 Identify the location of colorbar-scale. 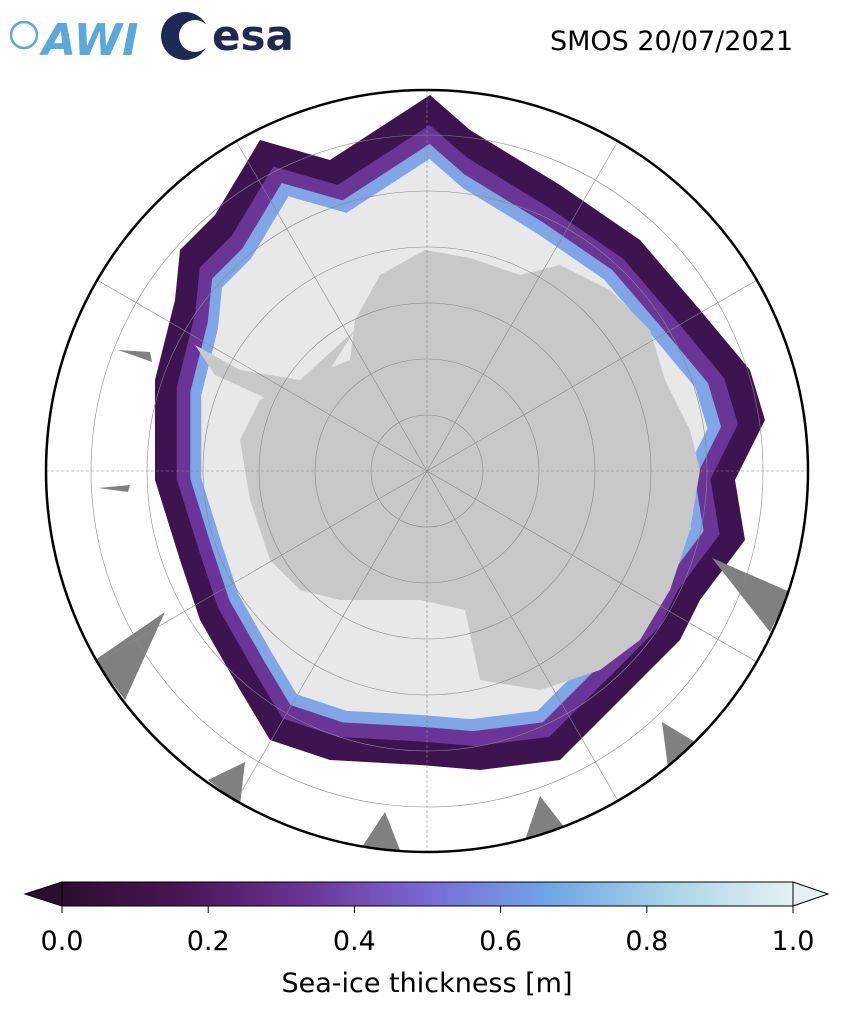
(427, 894).